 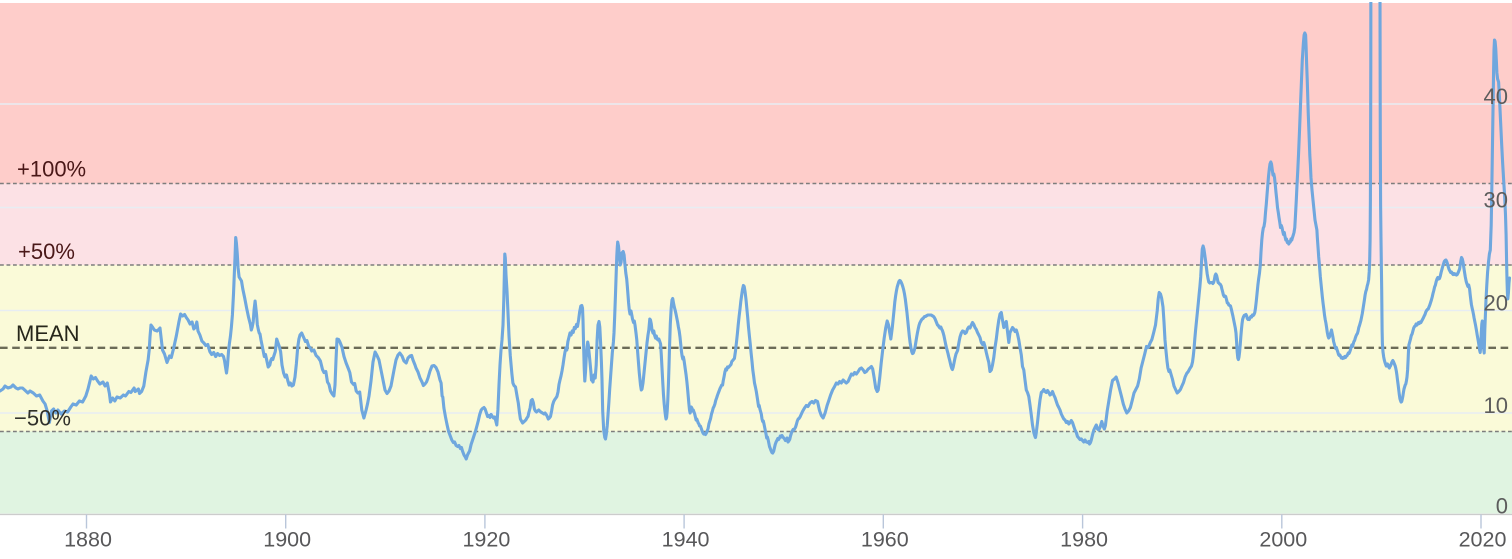 I want to click on svg-text: 0, so click(x=1502, y=506).